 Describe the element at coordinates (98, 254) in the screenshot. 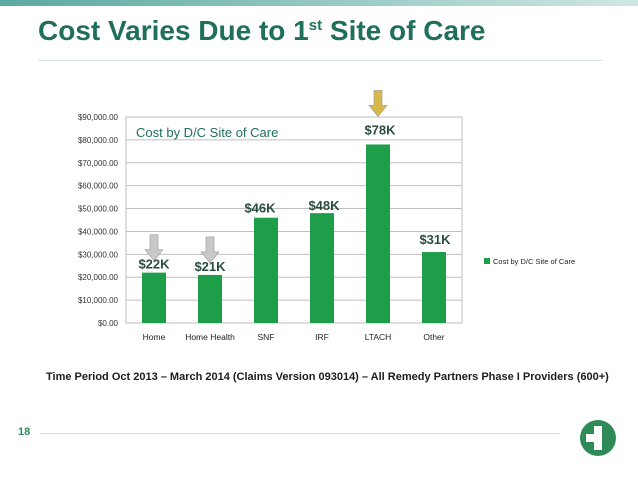

I see `y-tick-label: $30,000.00` at that location.